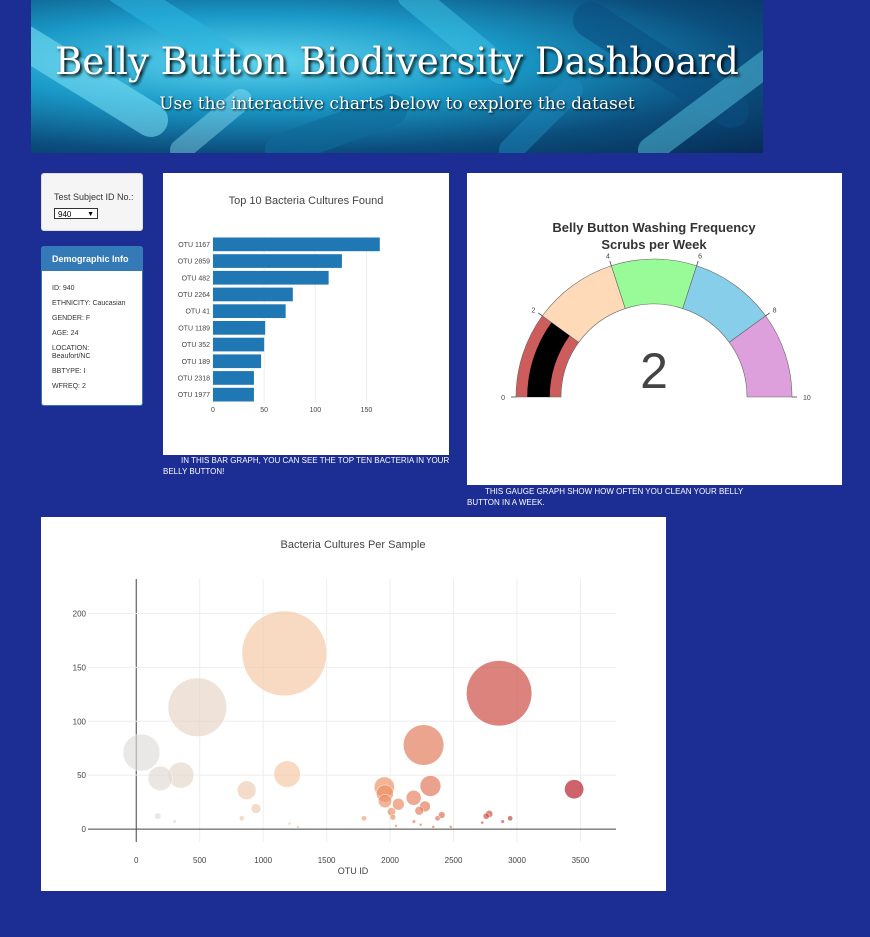 This screenshot has width=870, height=937. I want to click on demographic-row: WFREQ: 2, so click(69, 386).